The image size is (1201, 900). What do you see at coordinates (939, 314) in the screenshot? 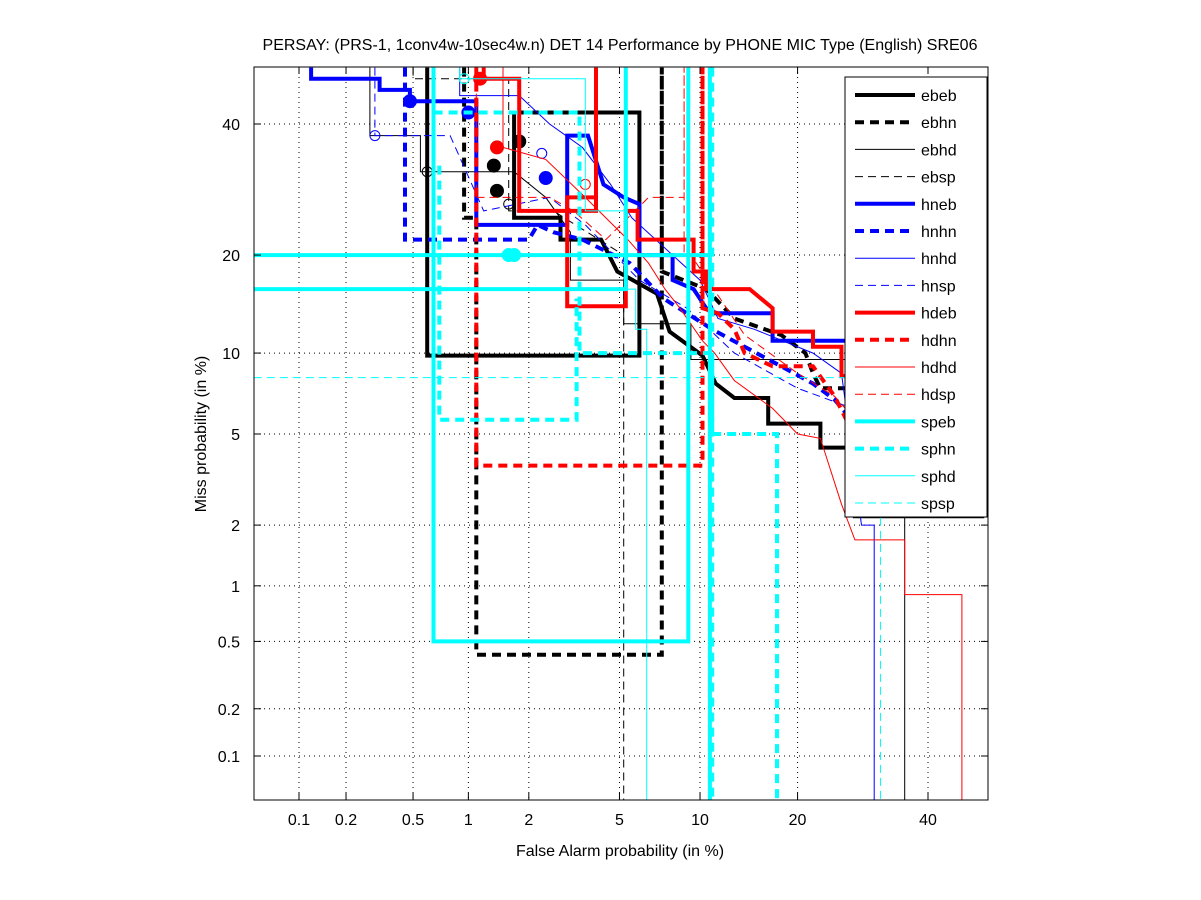
I see `legend-label-hdeb: hdeb` at bounding box center [939, 314].